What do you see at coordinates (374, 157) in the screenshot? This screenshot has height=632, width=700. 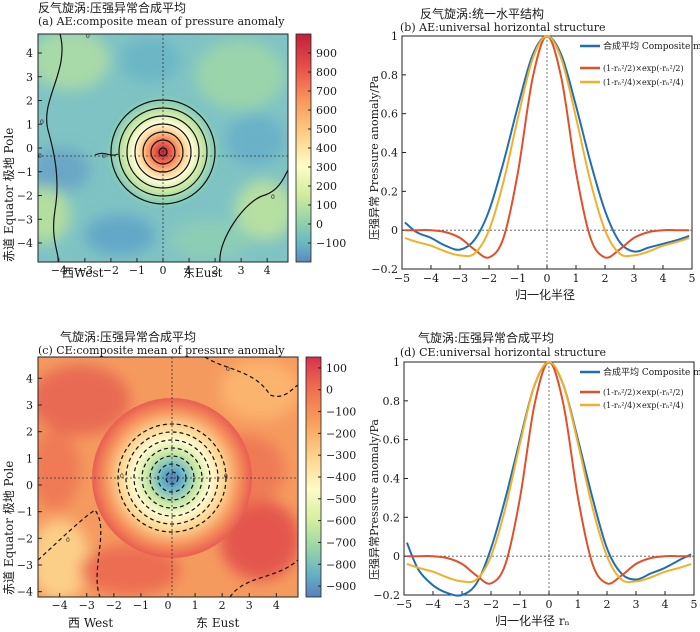 I see `panel-b-ylabel: 压强异常 Pressure anomaly/Pa` at bounding box center [374, 157].